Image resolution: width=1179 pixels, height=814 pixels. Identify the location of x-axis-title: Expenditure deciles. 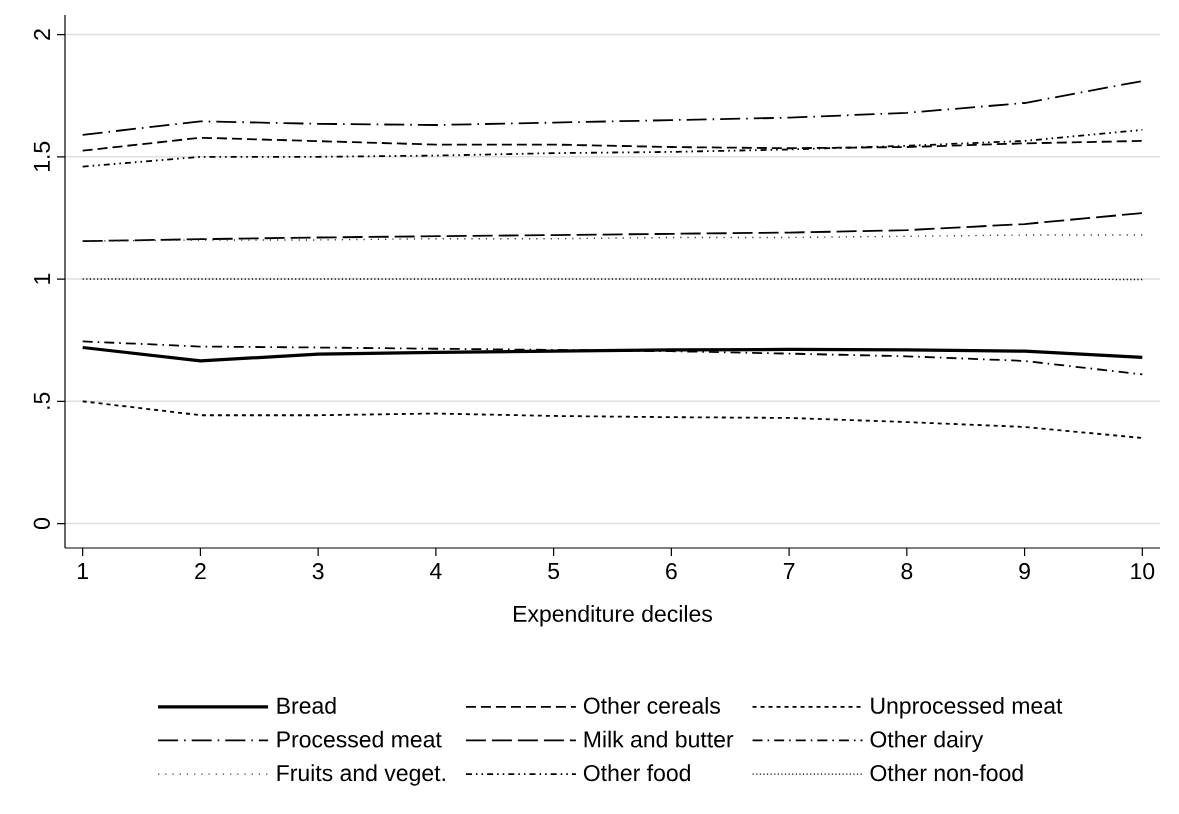
(613, 616).